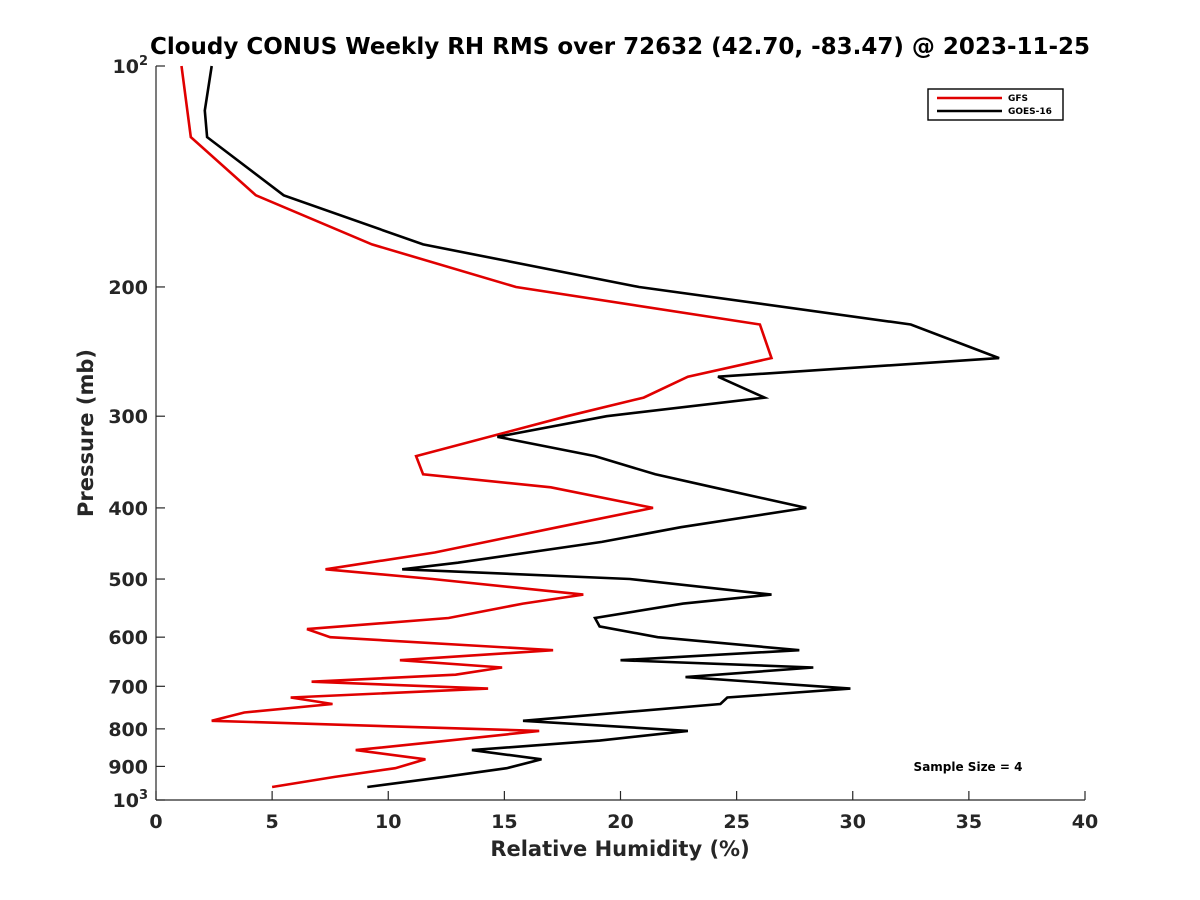 The image size is (1200, 900). What do you see at coordinates (128, 509) in the screenshot?
I see `y-tick-label: 400` at bounding box center [128, 509].